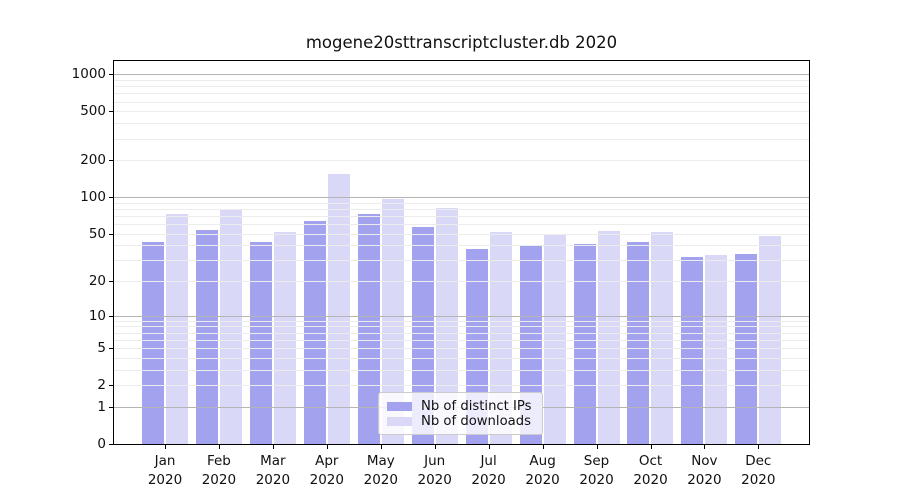  Describe the element at coordinates (435, 461) in the screenshot. I see `x-tick-month: Jun` at that location.